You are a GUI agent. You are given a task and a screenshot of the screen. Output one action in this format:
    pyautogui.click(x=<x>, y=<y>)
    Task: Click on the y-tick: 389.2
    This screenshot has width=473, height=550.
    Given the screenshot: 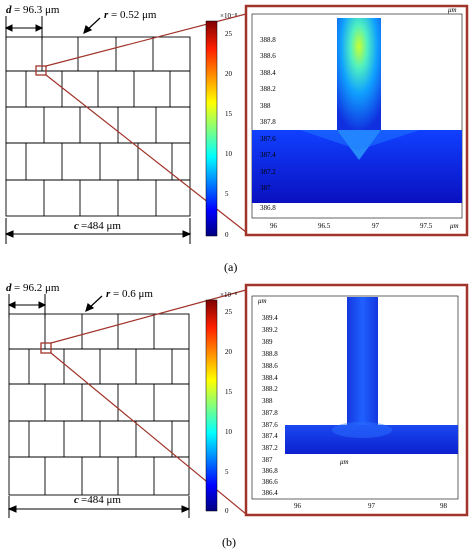 What is the action you would take?
    pyautogui.click(x=270, y=330)
    